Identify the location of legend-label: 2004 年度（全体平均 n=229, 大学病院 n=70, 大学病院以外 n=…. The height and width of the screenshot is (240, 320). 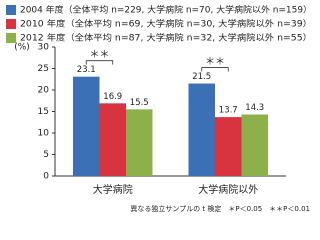
(166, 10).